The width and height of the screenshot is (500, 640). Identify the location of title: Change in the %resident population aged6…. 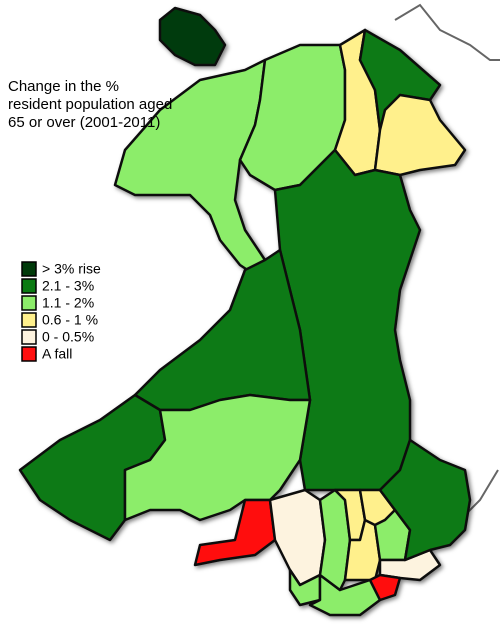
(90, 104).